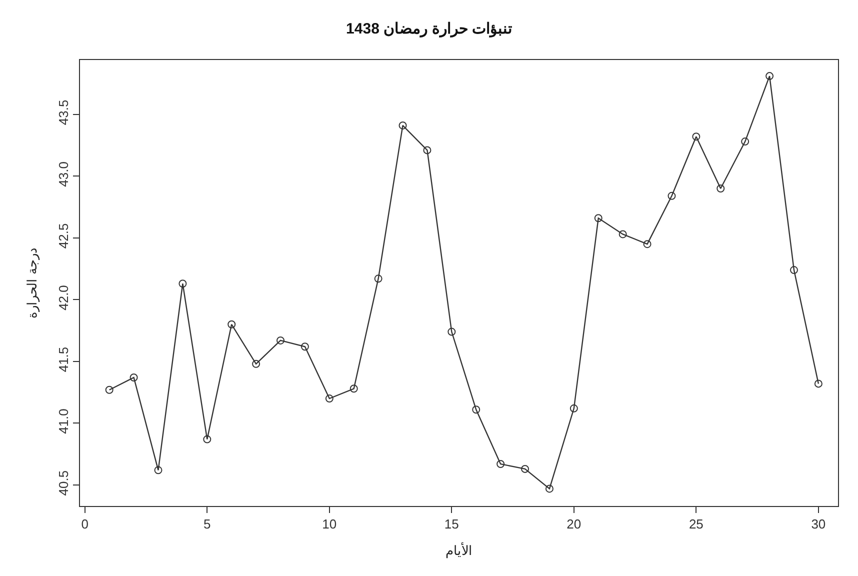 This screenshot has width=858, height=576. Describe the element at coordinates (63, 236) in the screenshot. I see `y-tick-label: 42.5` at that location.